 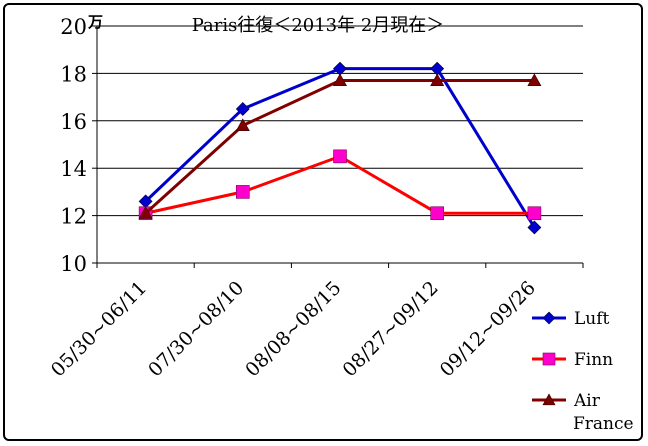 I want to click on chart-title: Paris往復＜2013年 2月現在＞, so click(x=318, y=25).